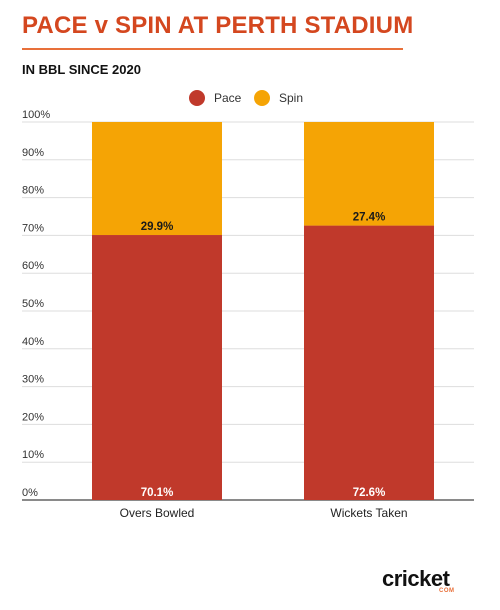 The height and width of the screenshot is (610, 500). Describe the element at coordinates (33, 191) in the screenshot. I see `y-tick-label: 80%` at that location.